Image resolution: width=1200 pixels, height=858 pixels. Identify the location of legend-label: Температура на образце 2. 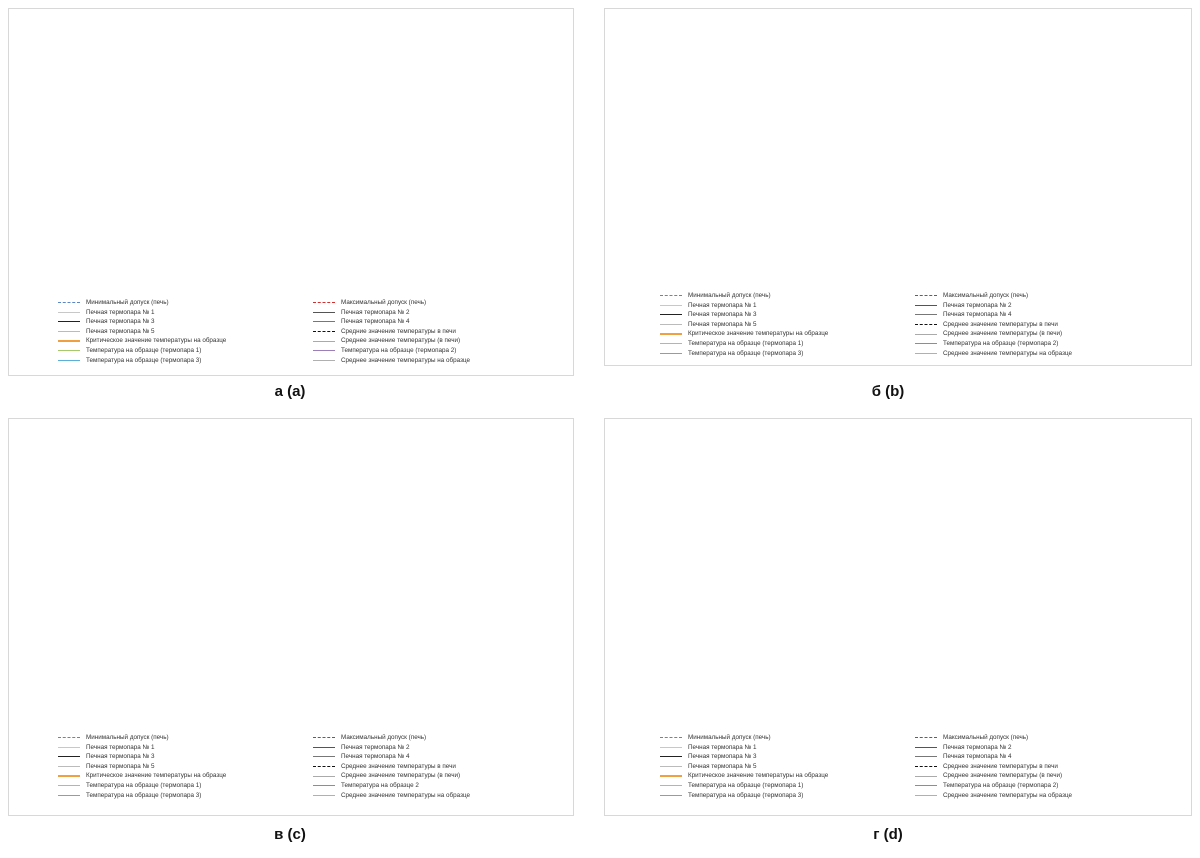
(380, 785).